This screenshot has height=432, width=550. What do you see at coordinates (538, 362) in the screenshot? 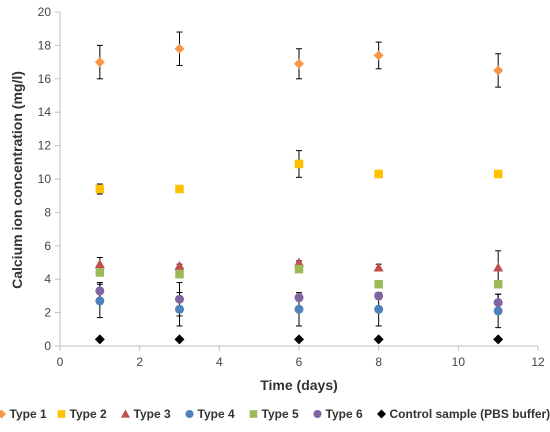
I see `x-tick-label: 12` at bounding box center [538, 362].